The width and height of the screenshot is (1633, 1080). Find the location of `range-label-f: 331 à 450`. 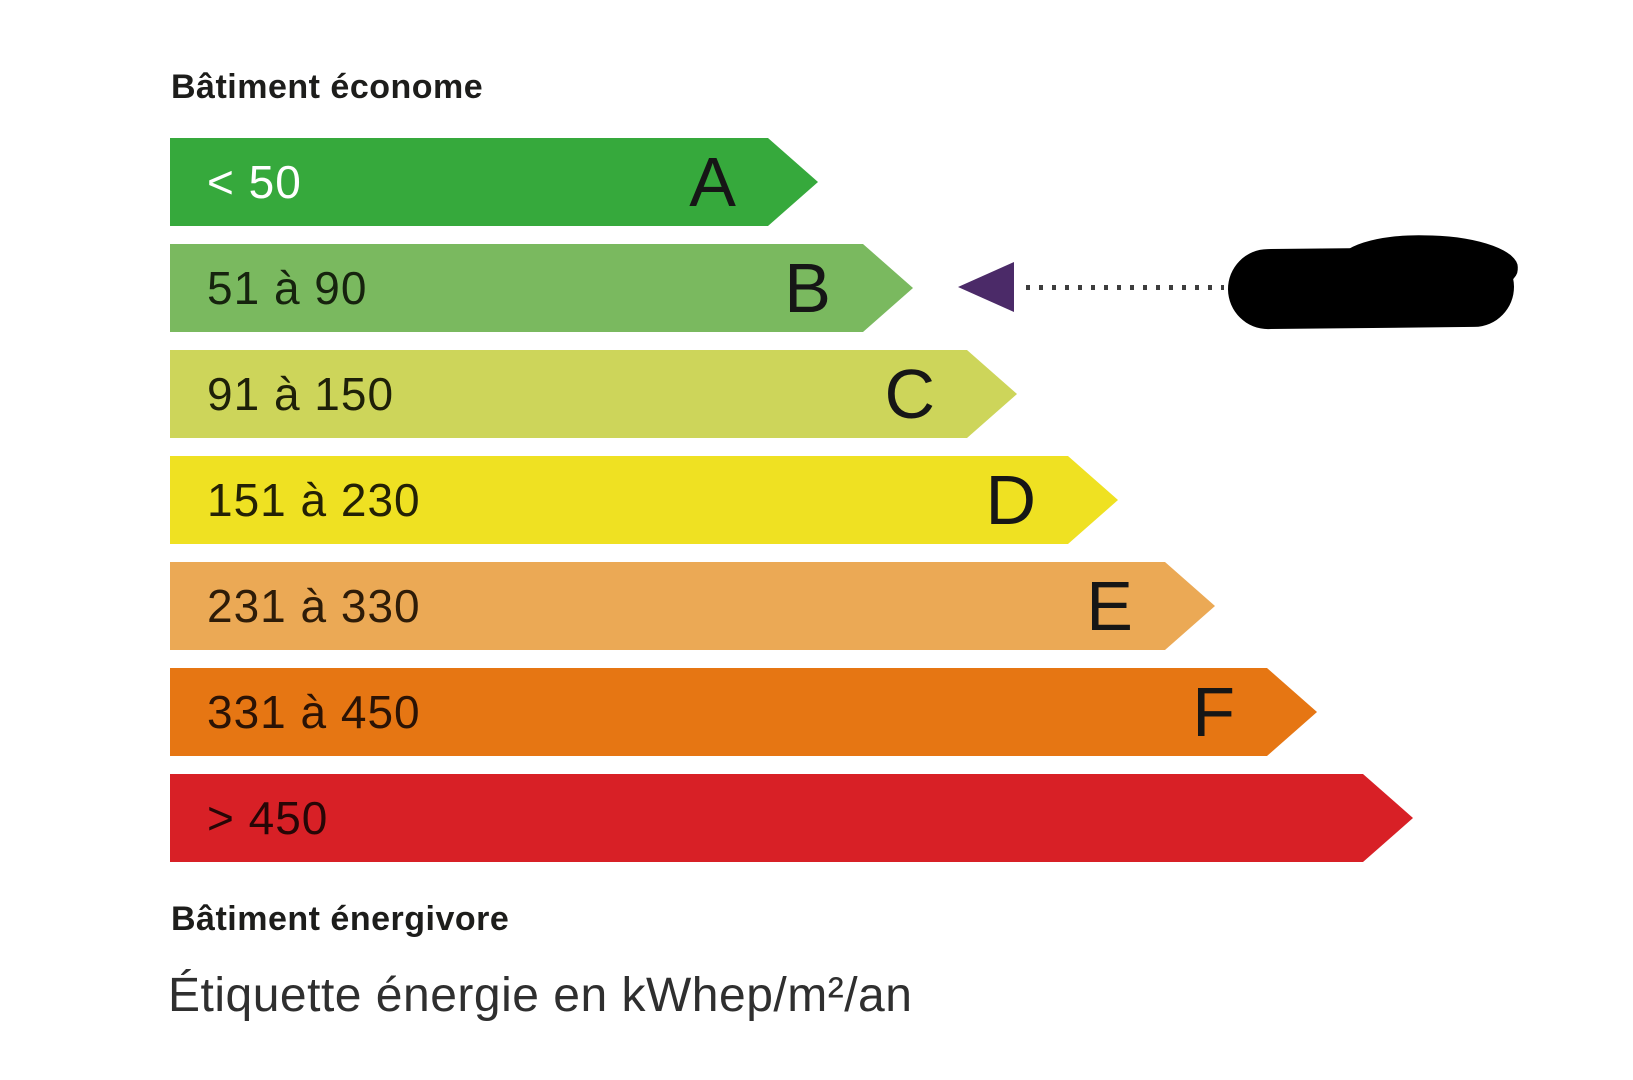

range-label-f: 331 à 450 is located at coordinates (314, 712).